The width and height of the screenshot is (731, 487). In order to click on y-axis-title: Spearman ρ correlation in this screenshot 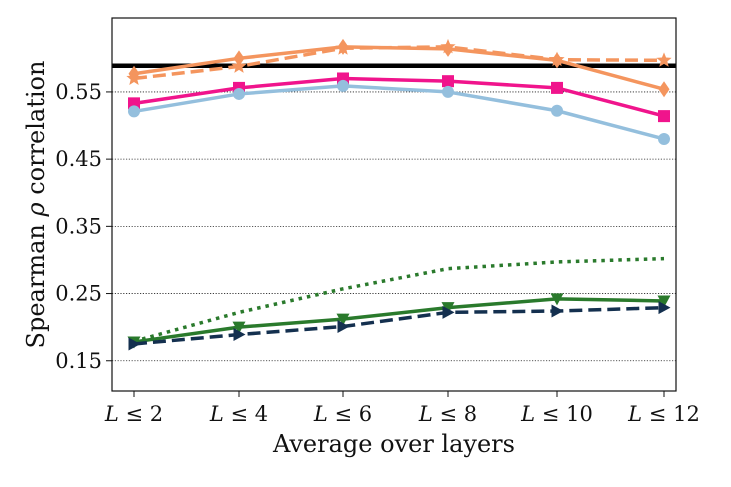, I will do `click(36, 205)`.